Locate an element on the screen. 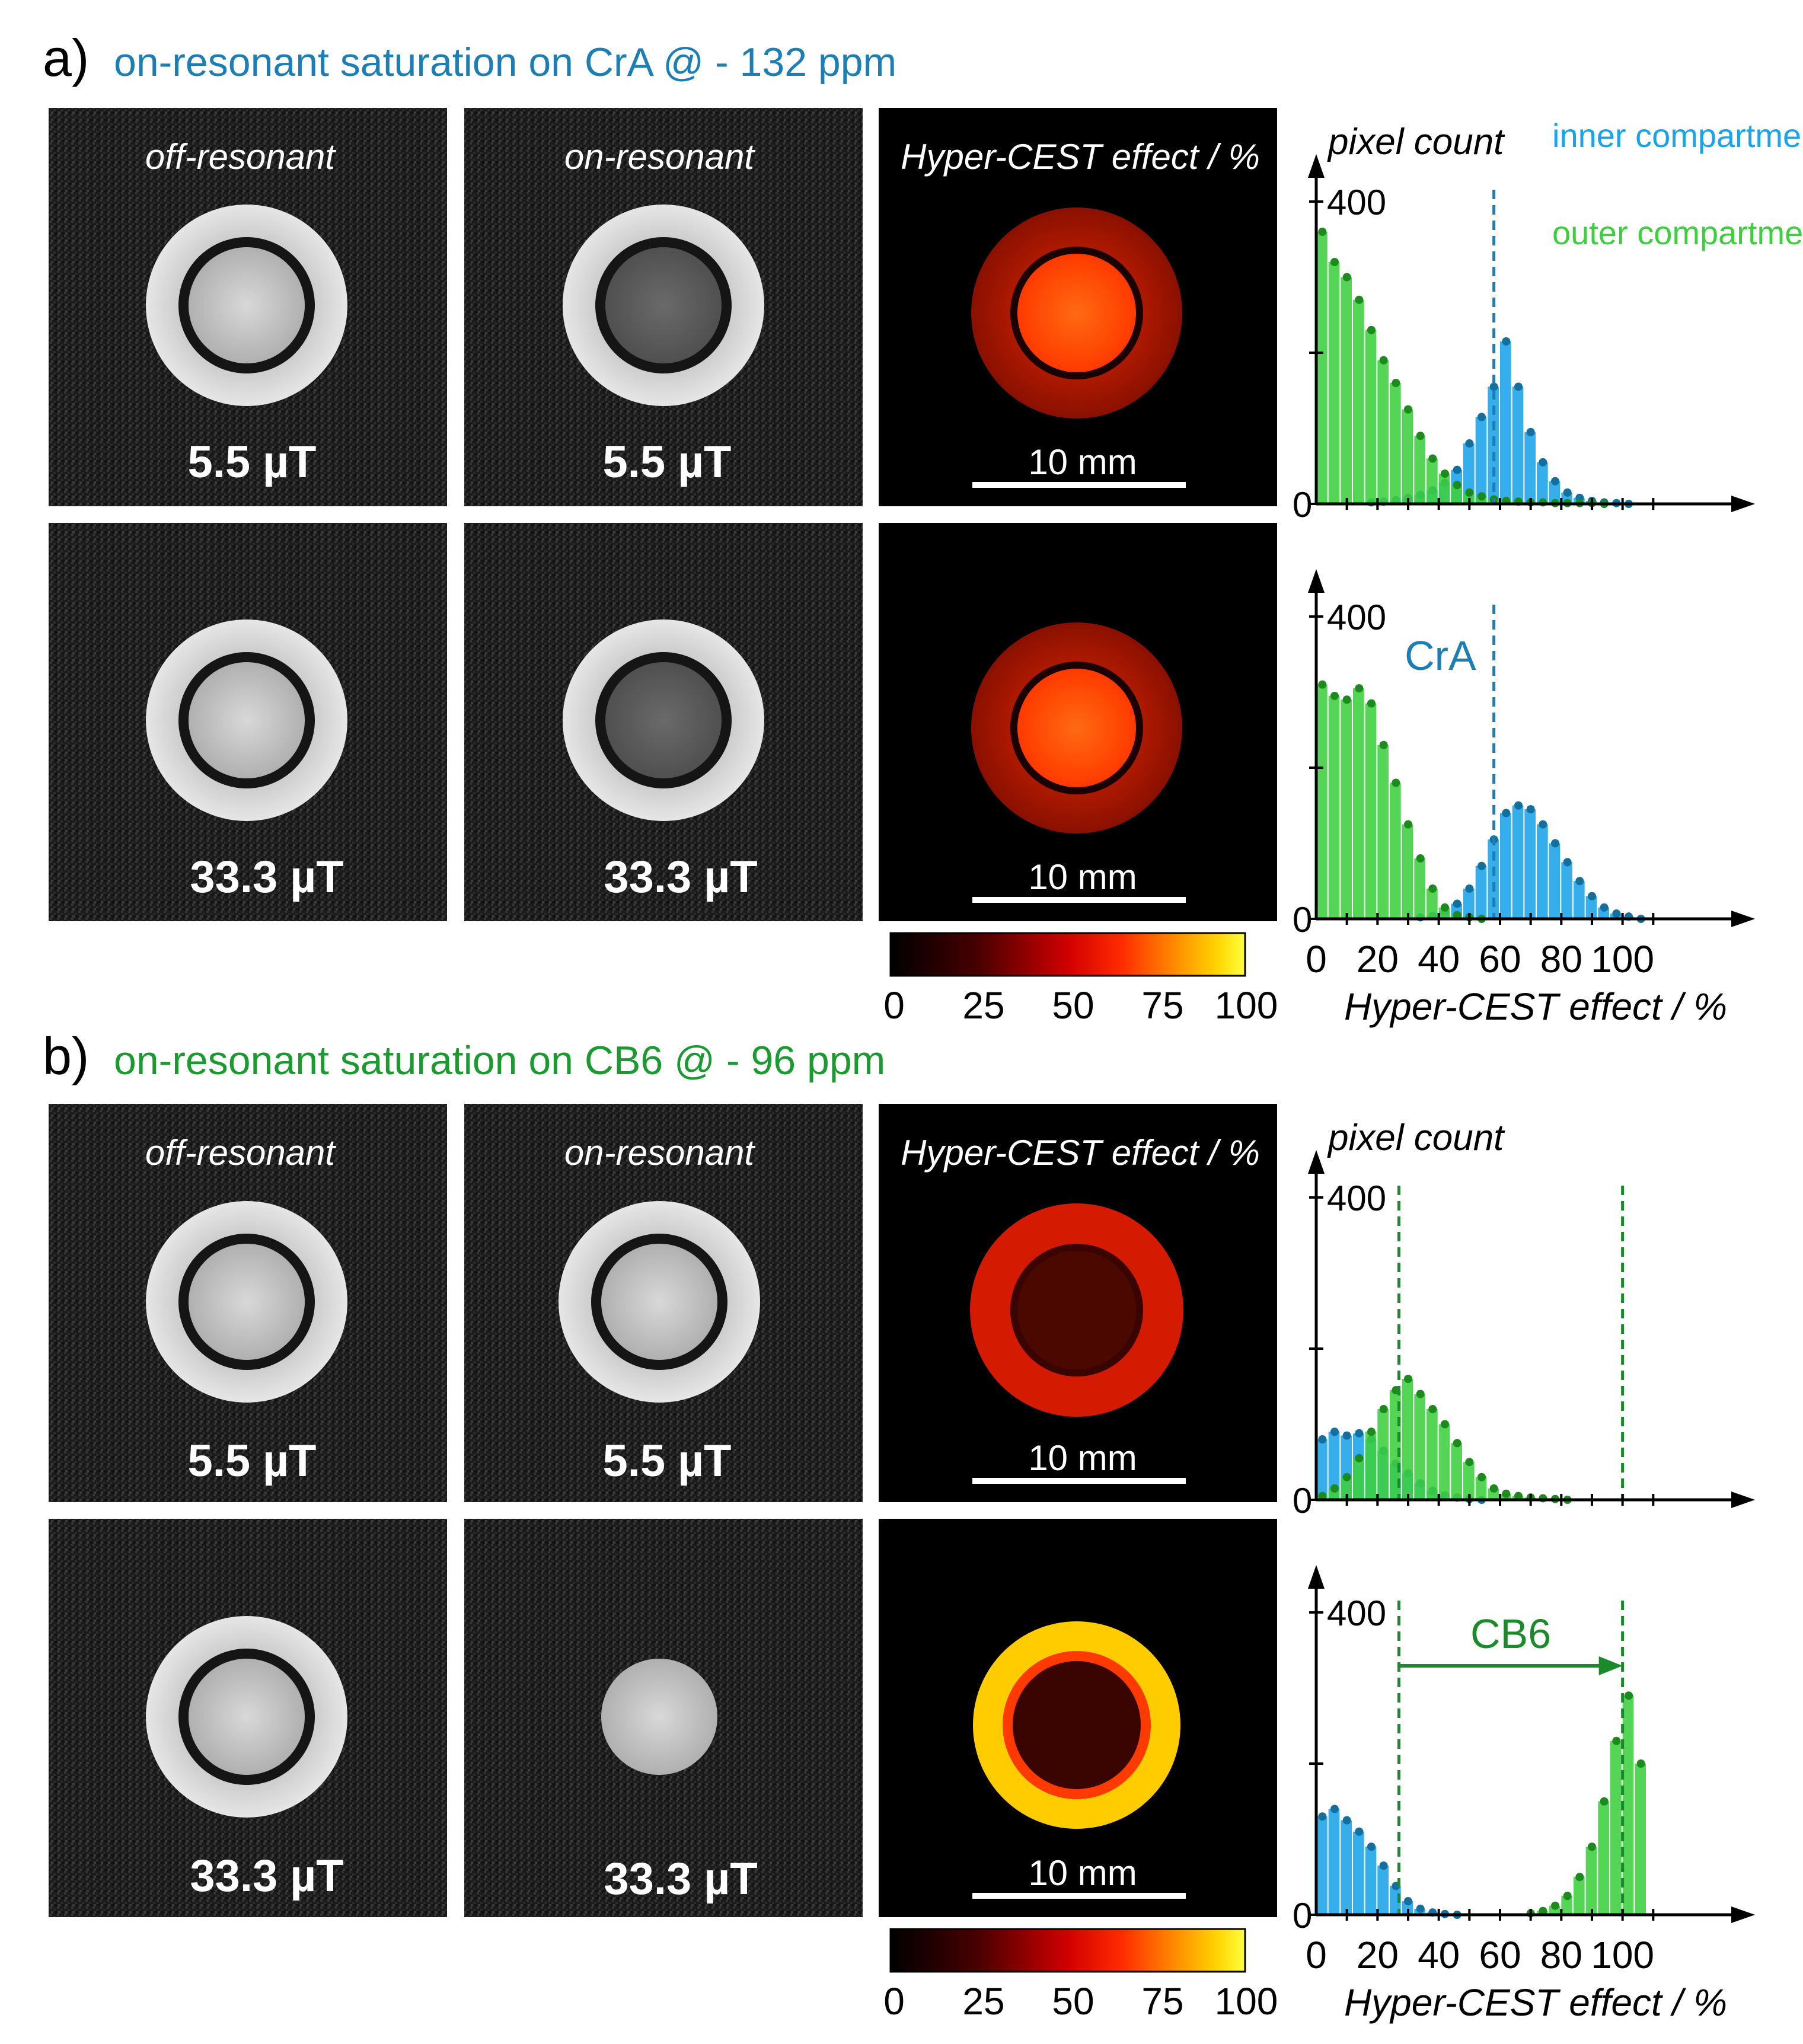  mri-a-on-5: on-resonant 5.5 µT is located at coordinates (663, 307).